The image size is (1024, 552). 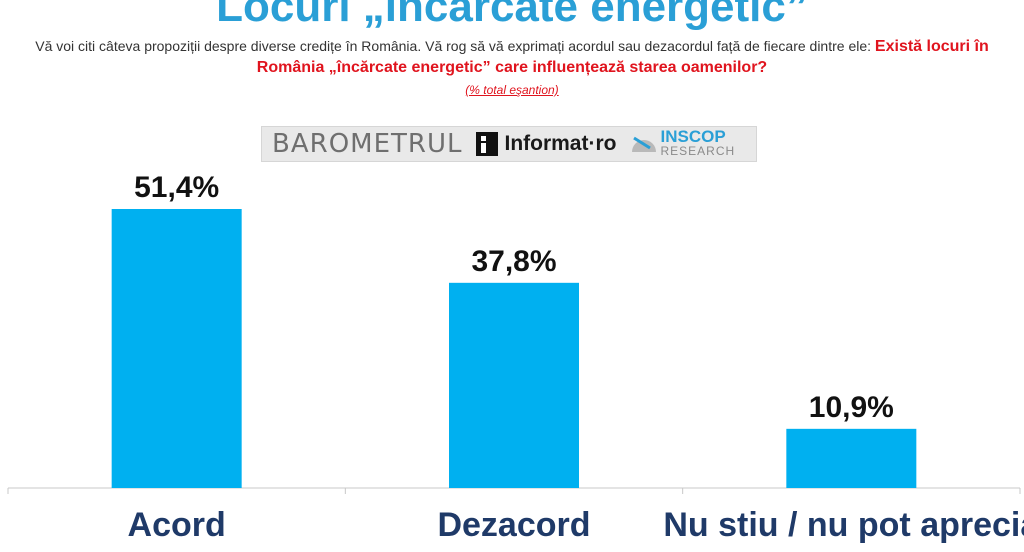 I want to click on category-label-1: Dezacord, so click(x=513, y=525).